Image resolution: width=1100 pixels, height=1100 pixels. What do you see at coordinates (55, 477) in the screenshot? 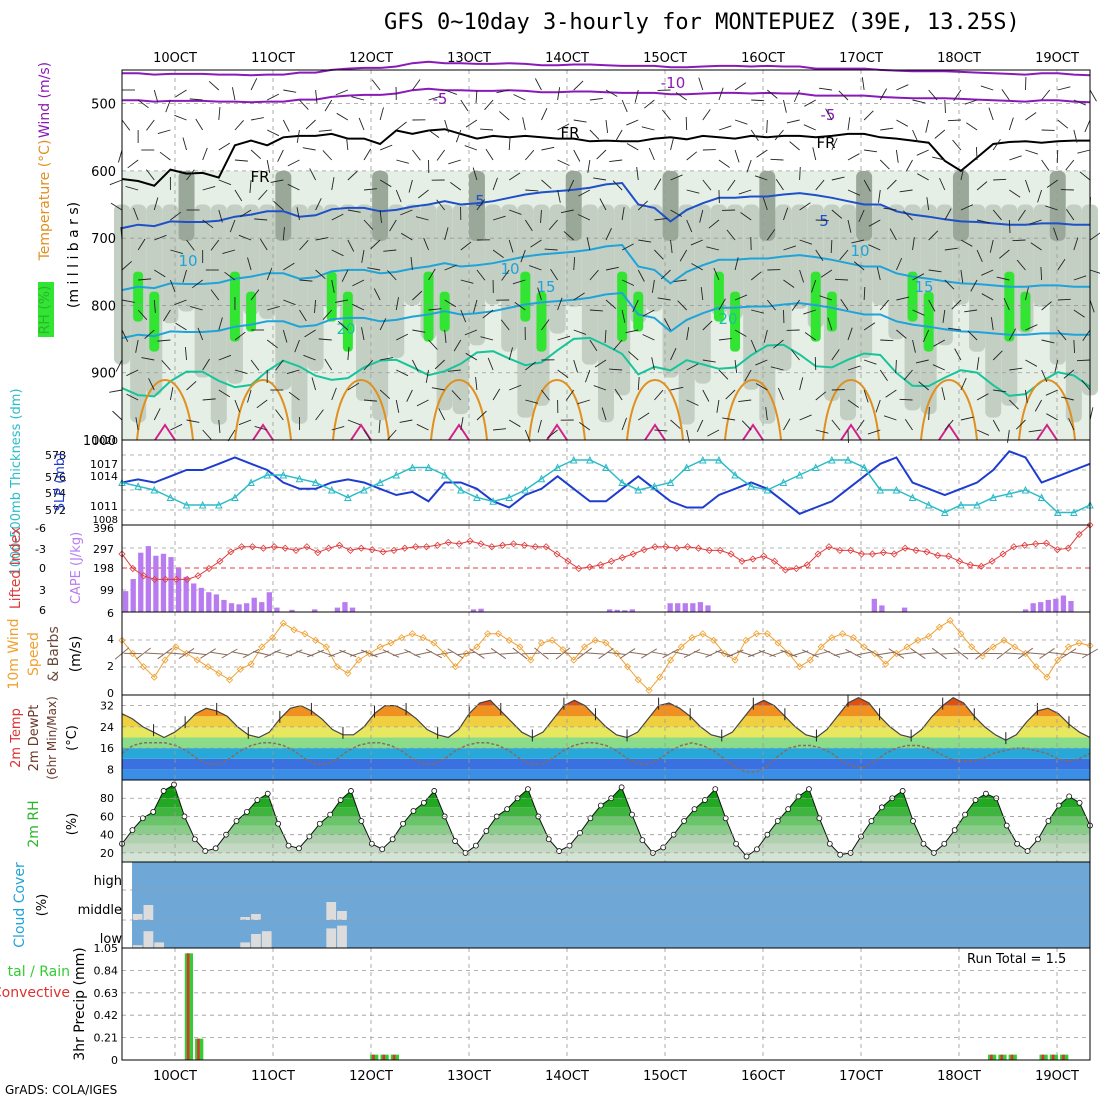
I see `thickness-tick-label: 576` at bounding box center [55, 477].